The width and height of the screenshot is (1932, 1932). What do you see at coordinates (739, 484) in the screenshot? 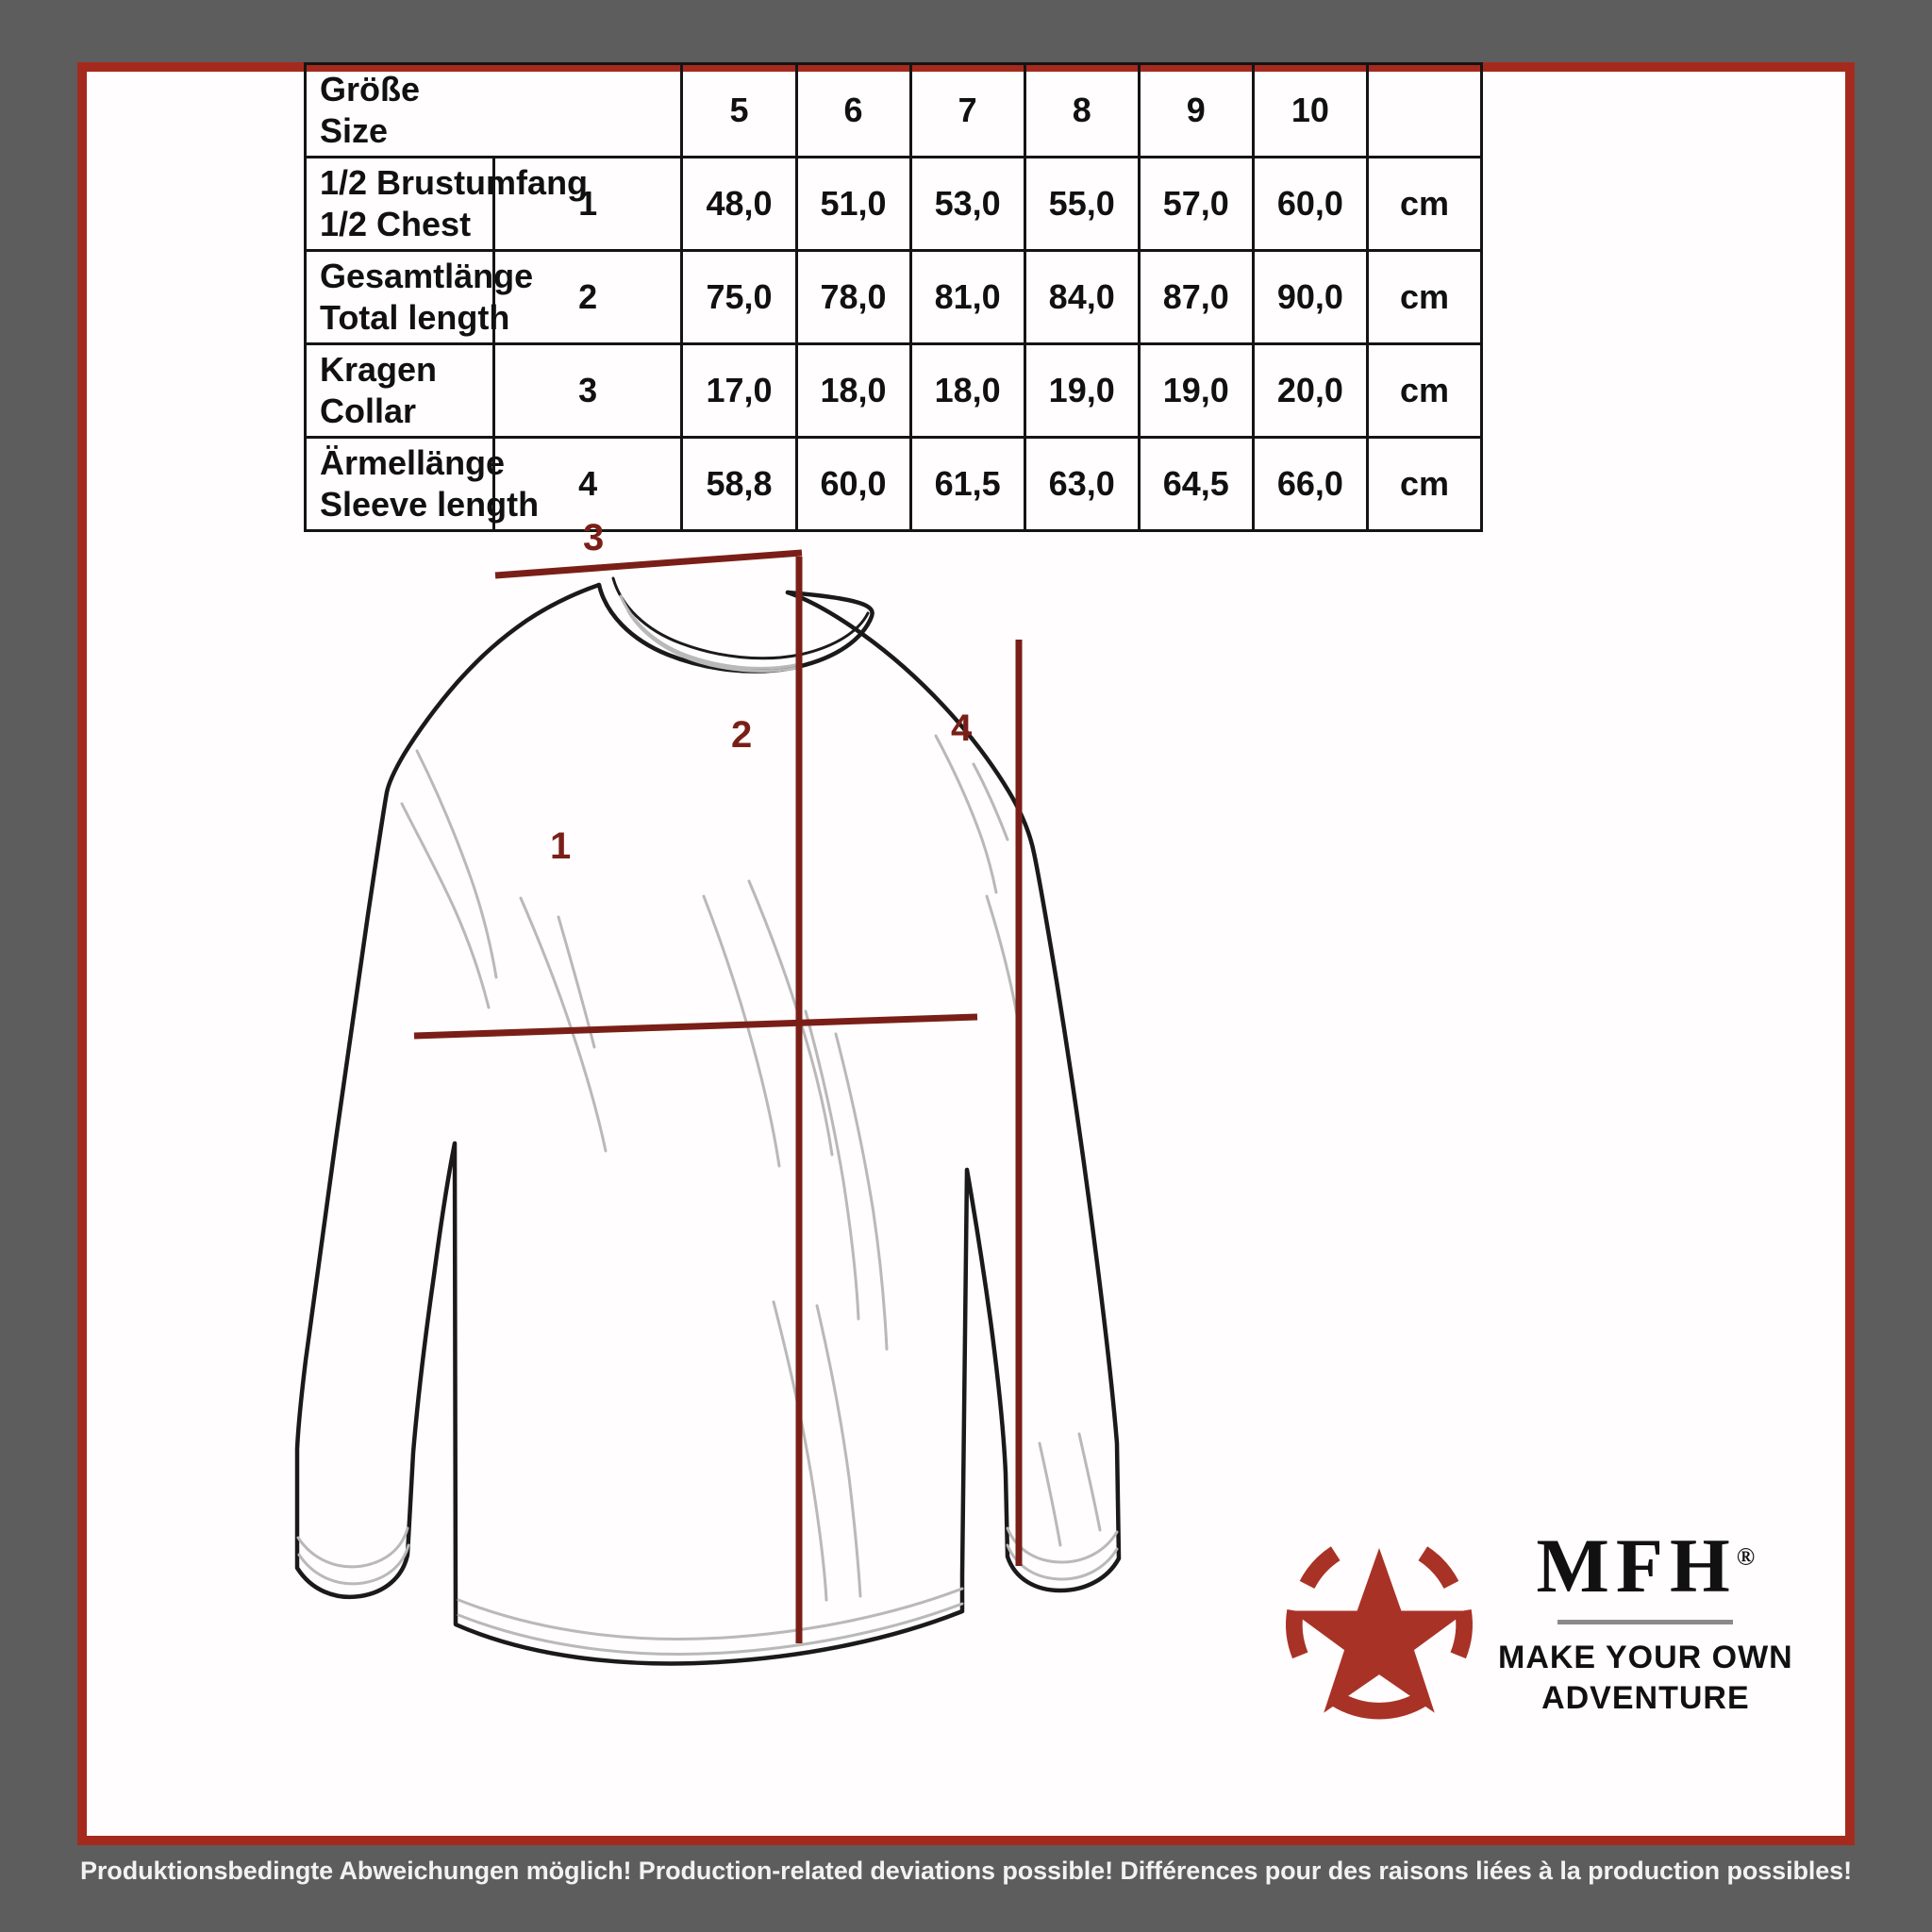
I see `cell-sleeve-length-5: 58,8` at bounding box center [739, 484].